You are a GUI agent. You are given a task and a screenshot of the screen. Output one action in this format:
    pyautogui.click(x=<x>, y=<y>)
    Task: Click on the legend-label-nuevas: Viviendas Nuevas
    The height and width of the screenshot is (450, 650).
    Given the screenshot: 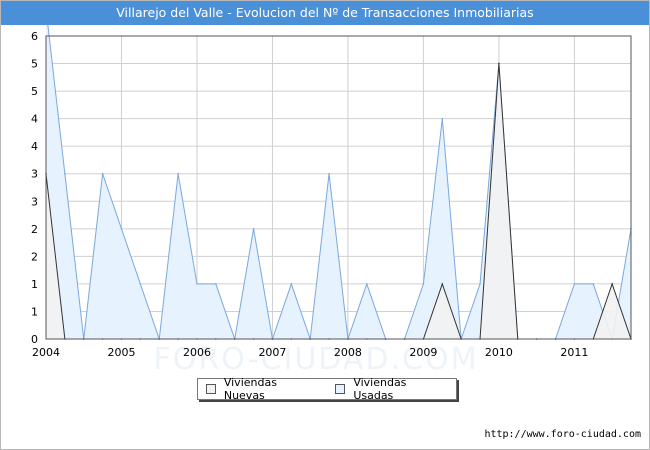 What is the action you would take?
    pyautogui.click(x=250, y=389)
    